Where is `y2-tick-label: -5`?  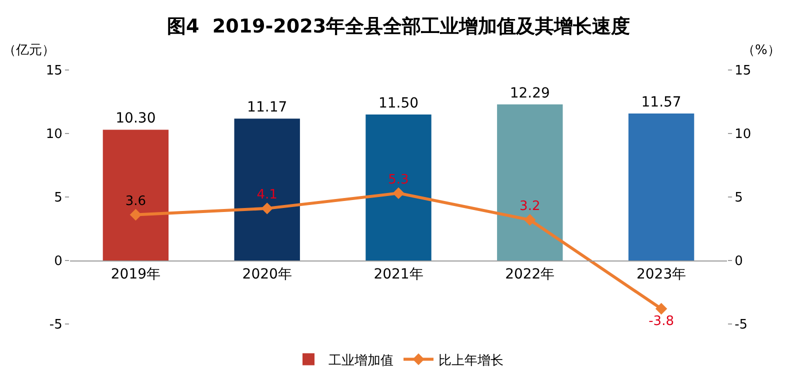
y2-tick-label: -5 is located at coordinates (741, 325).